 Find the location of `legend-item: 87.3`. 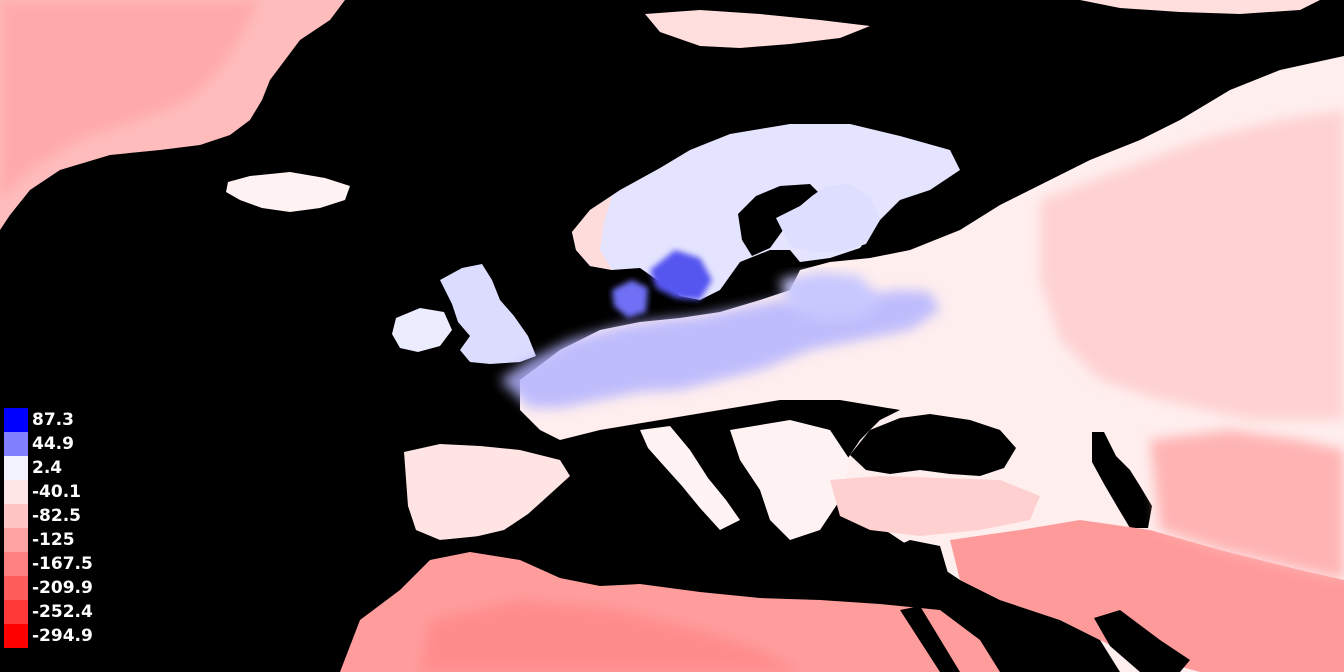

legend-item: 87.3 is located at coordinates (48, 420).